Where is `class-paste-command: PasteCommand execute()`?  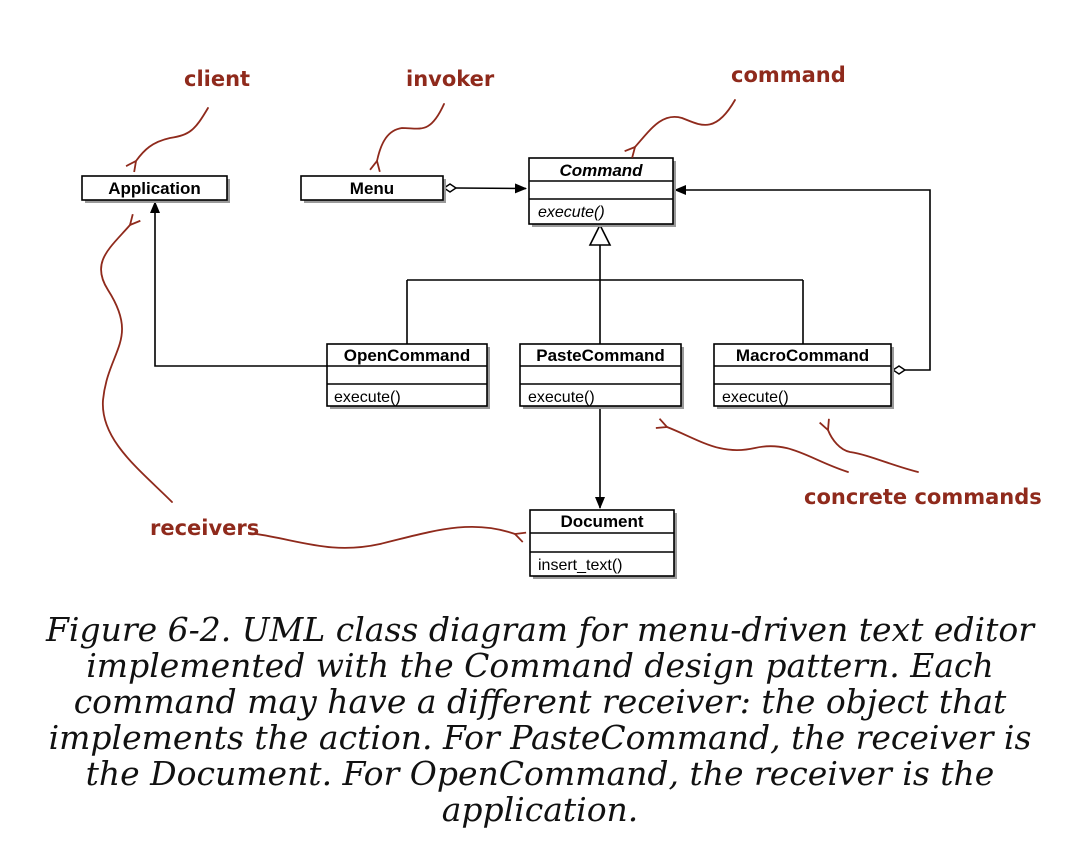 class-paste-command: PasteCommand execute() is located at coordinates (601, 376).